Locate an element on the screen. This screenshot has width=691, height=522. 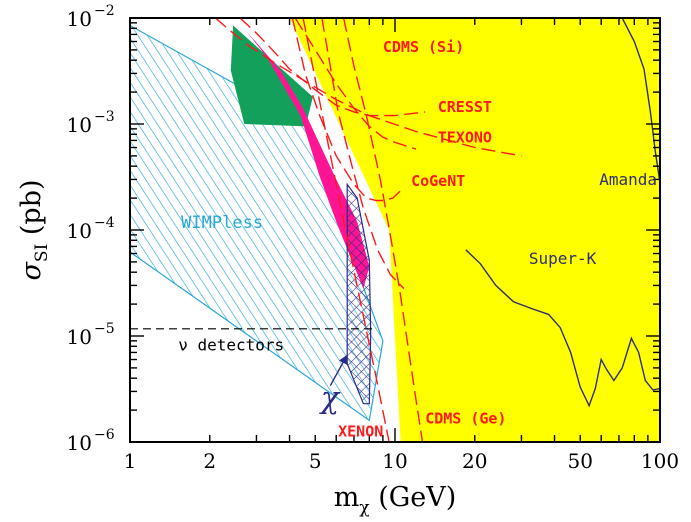
x-tick-label: 50 is located at coordinates (580, 461).